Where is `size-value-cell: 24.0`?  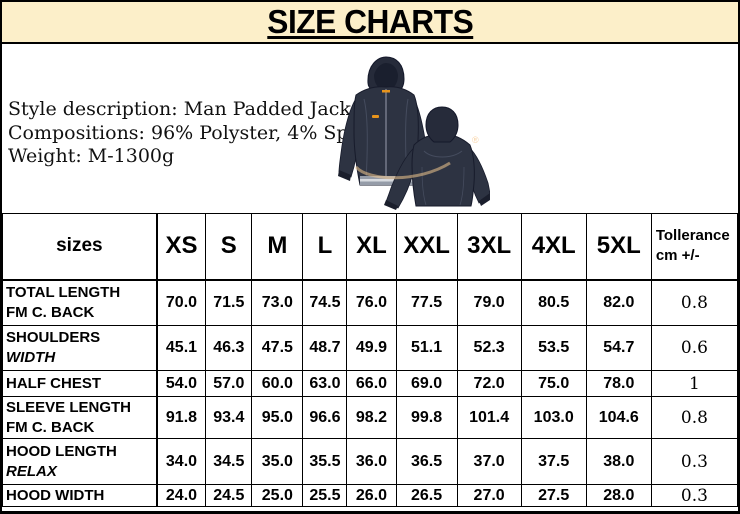 size-value-cell: 24.0 is located at coordinates (181, 495).